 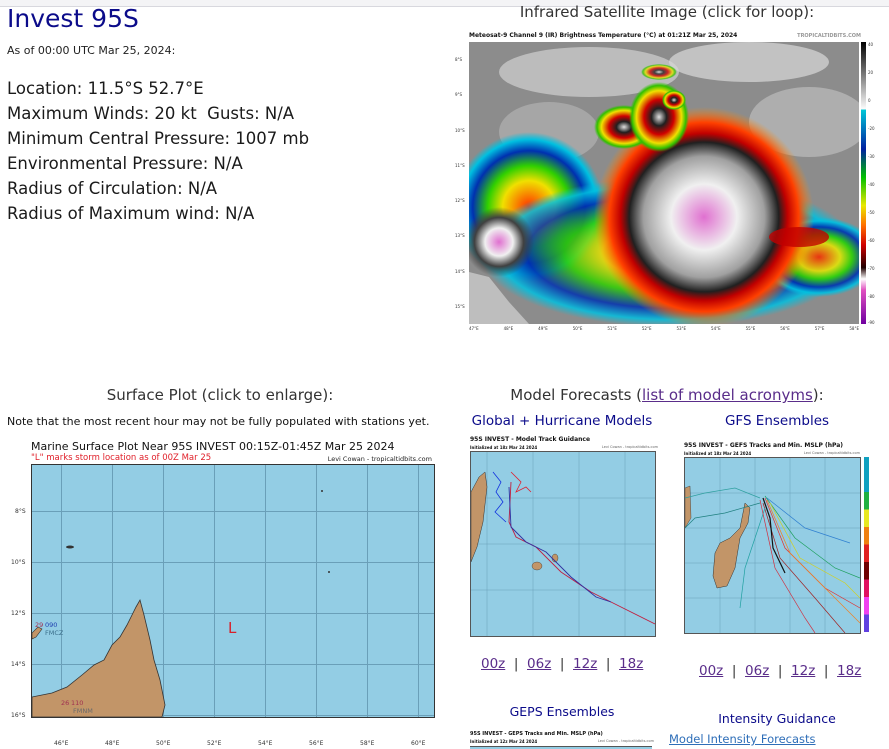 I want to click on station-fmcz-temp: 29, so click(x=39, y=625).